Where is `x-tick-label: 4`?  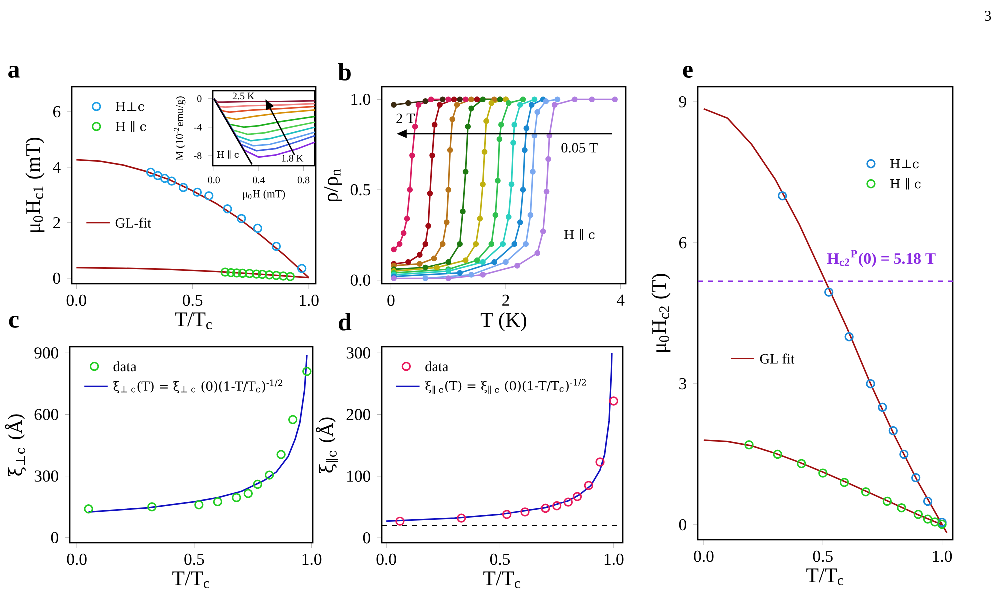 x-tick-label: 4 is located at coordinates (620, 300).